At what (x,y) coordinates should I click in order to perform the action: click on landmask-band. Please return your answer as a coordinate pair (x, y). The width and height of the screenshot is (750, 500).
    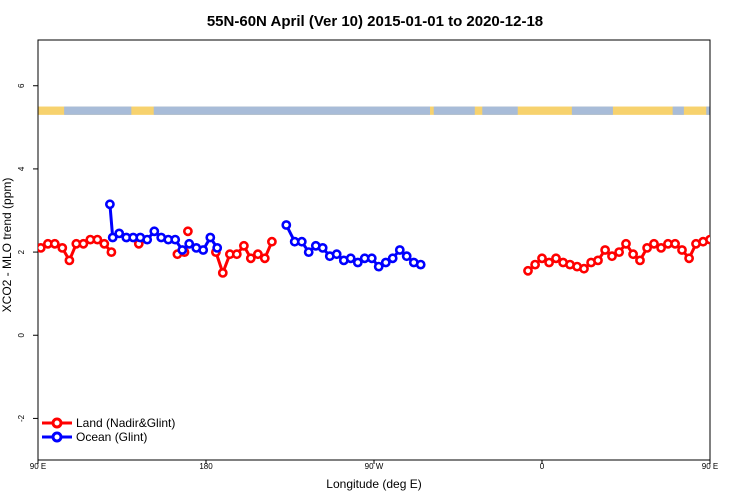
    Looking at the image, I should click on (374, 110).